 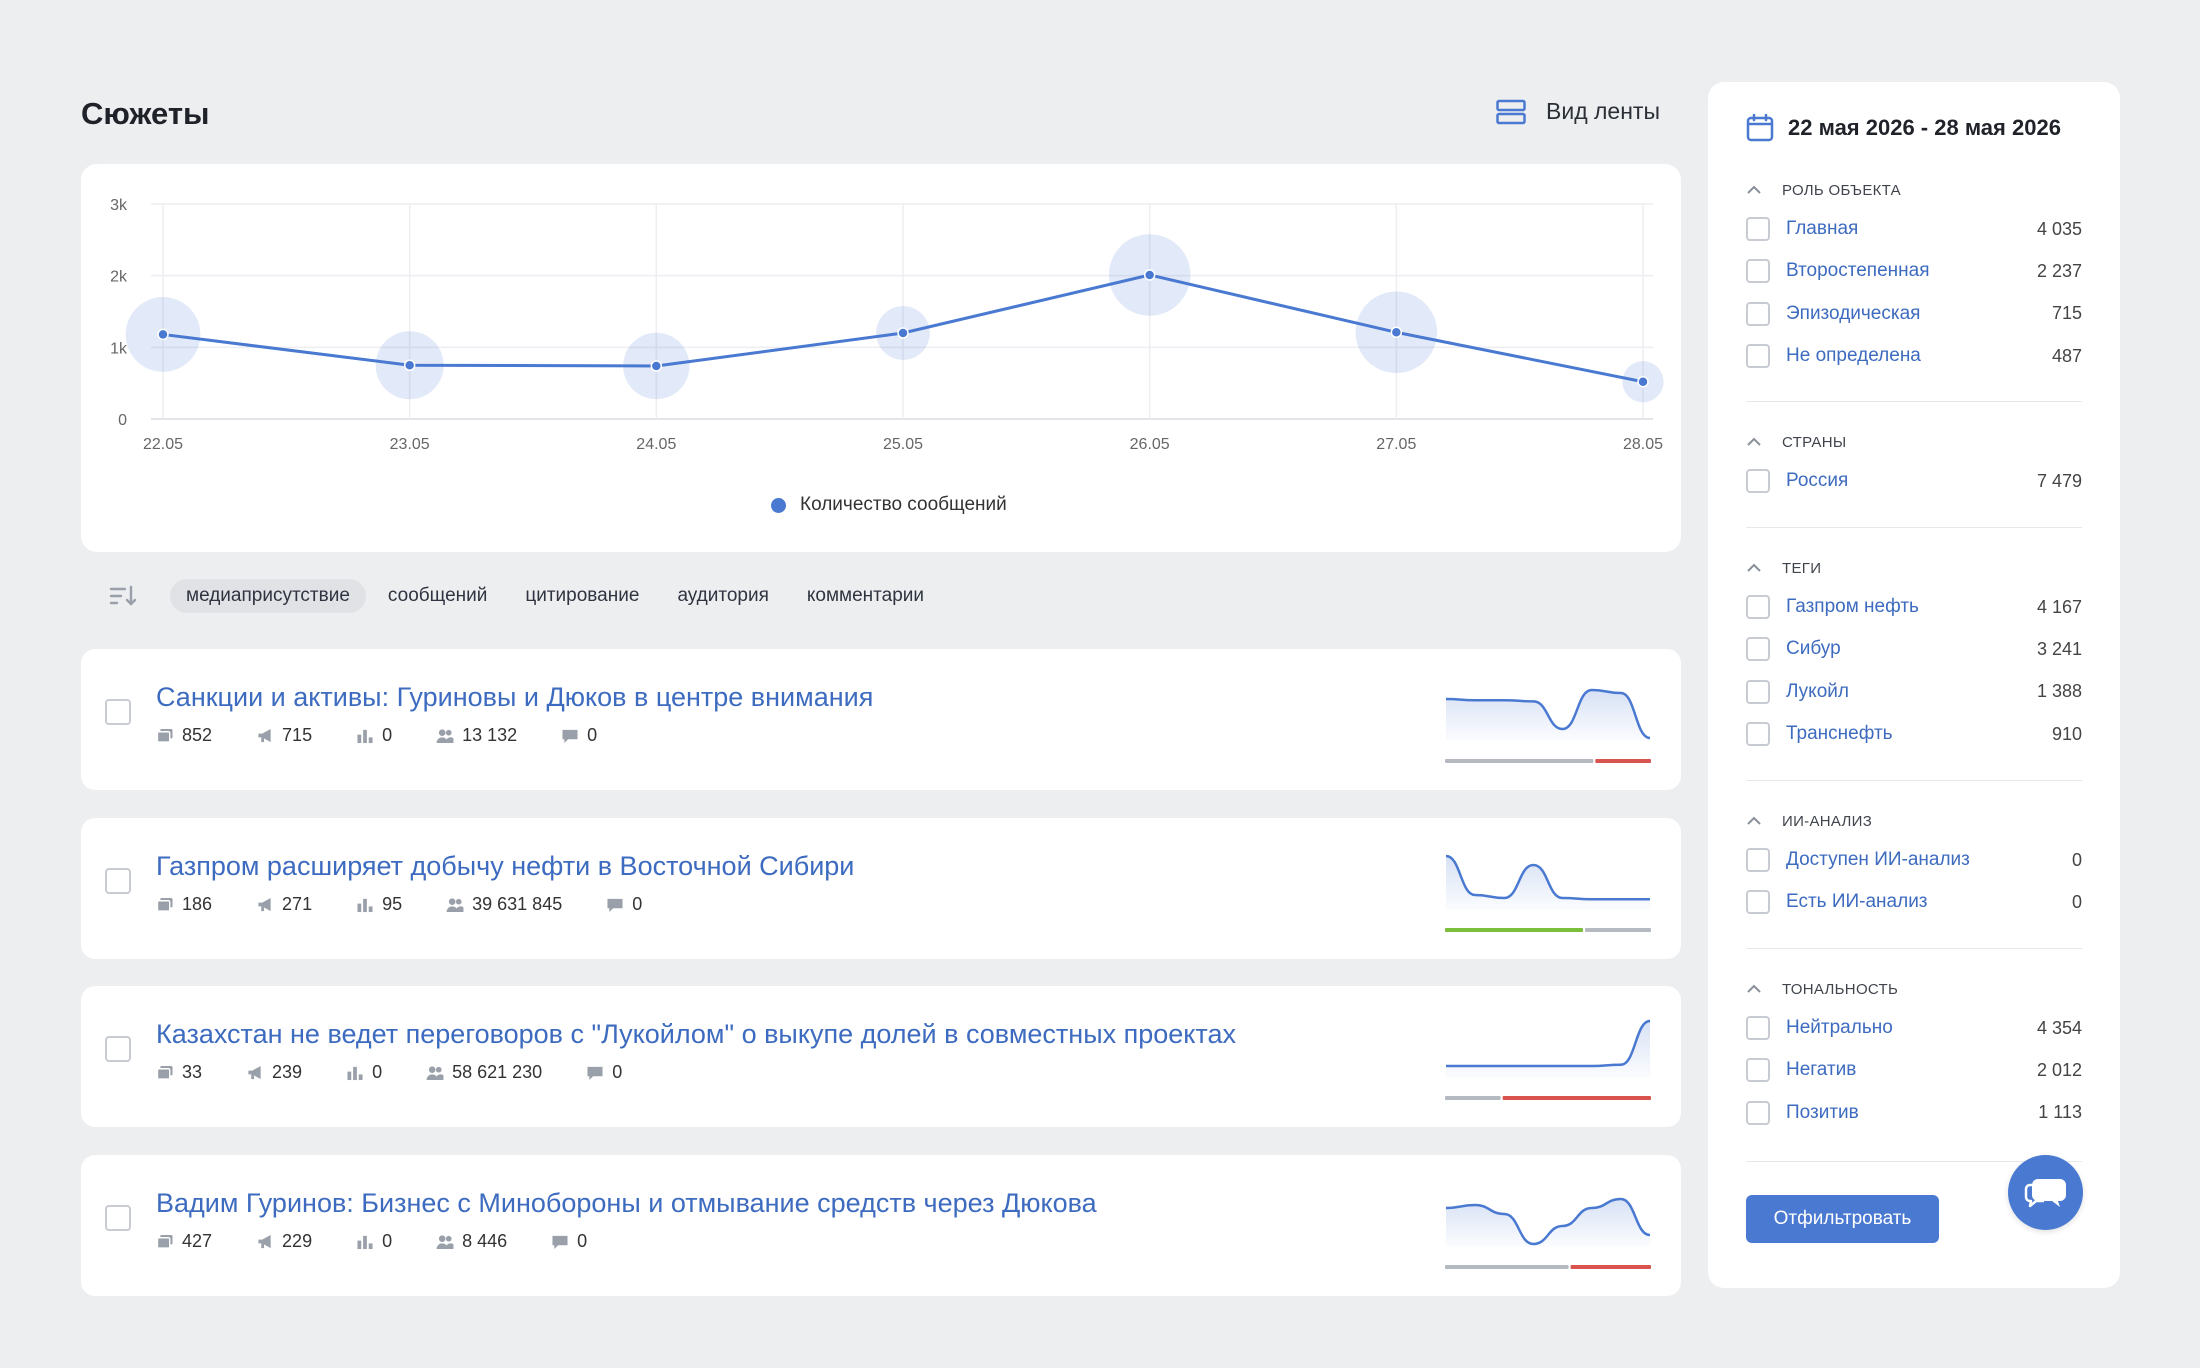 I want to click on filter-option: Доступен ИИ-анализ 0, so click(x=1914, y=860).